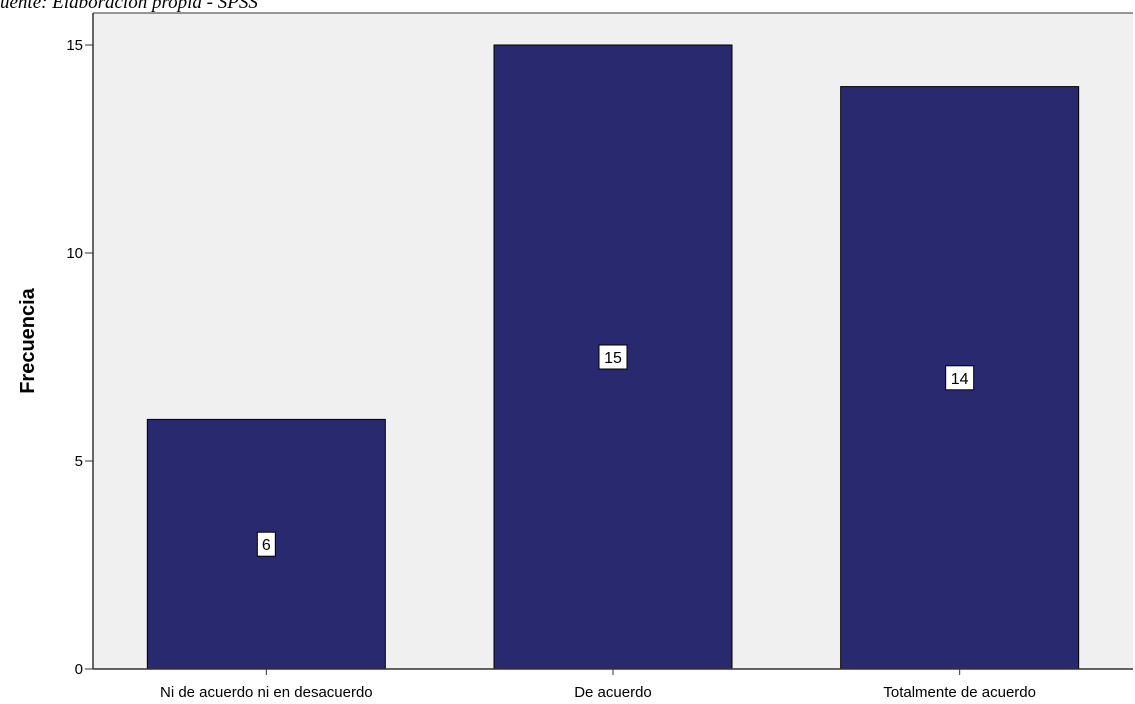 This screenshot has width=1135, height=704. What do you see at coordinates (613, 692) in the screenshot?
I see `x-tick-label-1: De acuerdo` at bounding box center [613, 692].